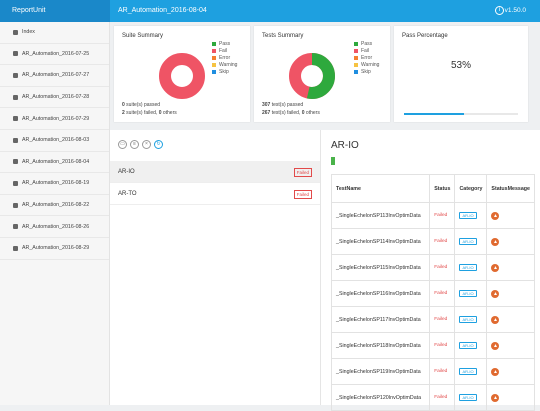 The width and height of the screenshot is (540, 411). Describe the element at coordinates (54, 98) in the screenshot. I see `sidebar-item-report: AR_Automation_2016-07-28` at that location.